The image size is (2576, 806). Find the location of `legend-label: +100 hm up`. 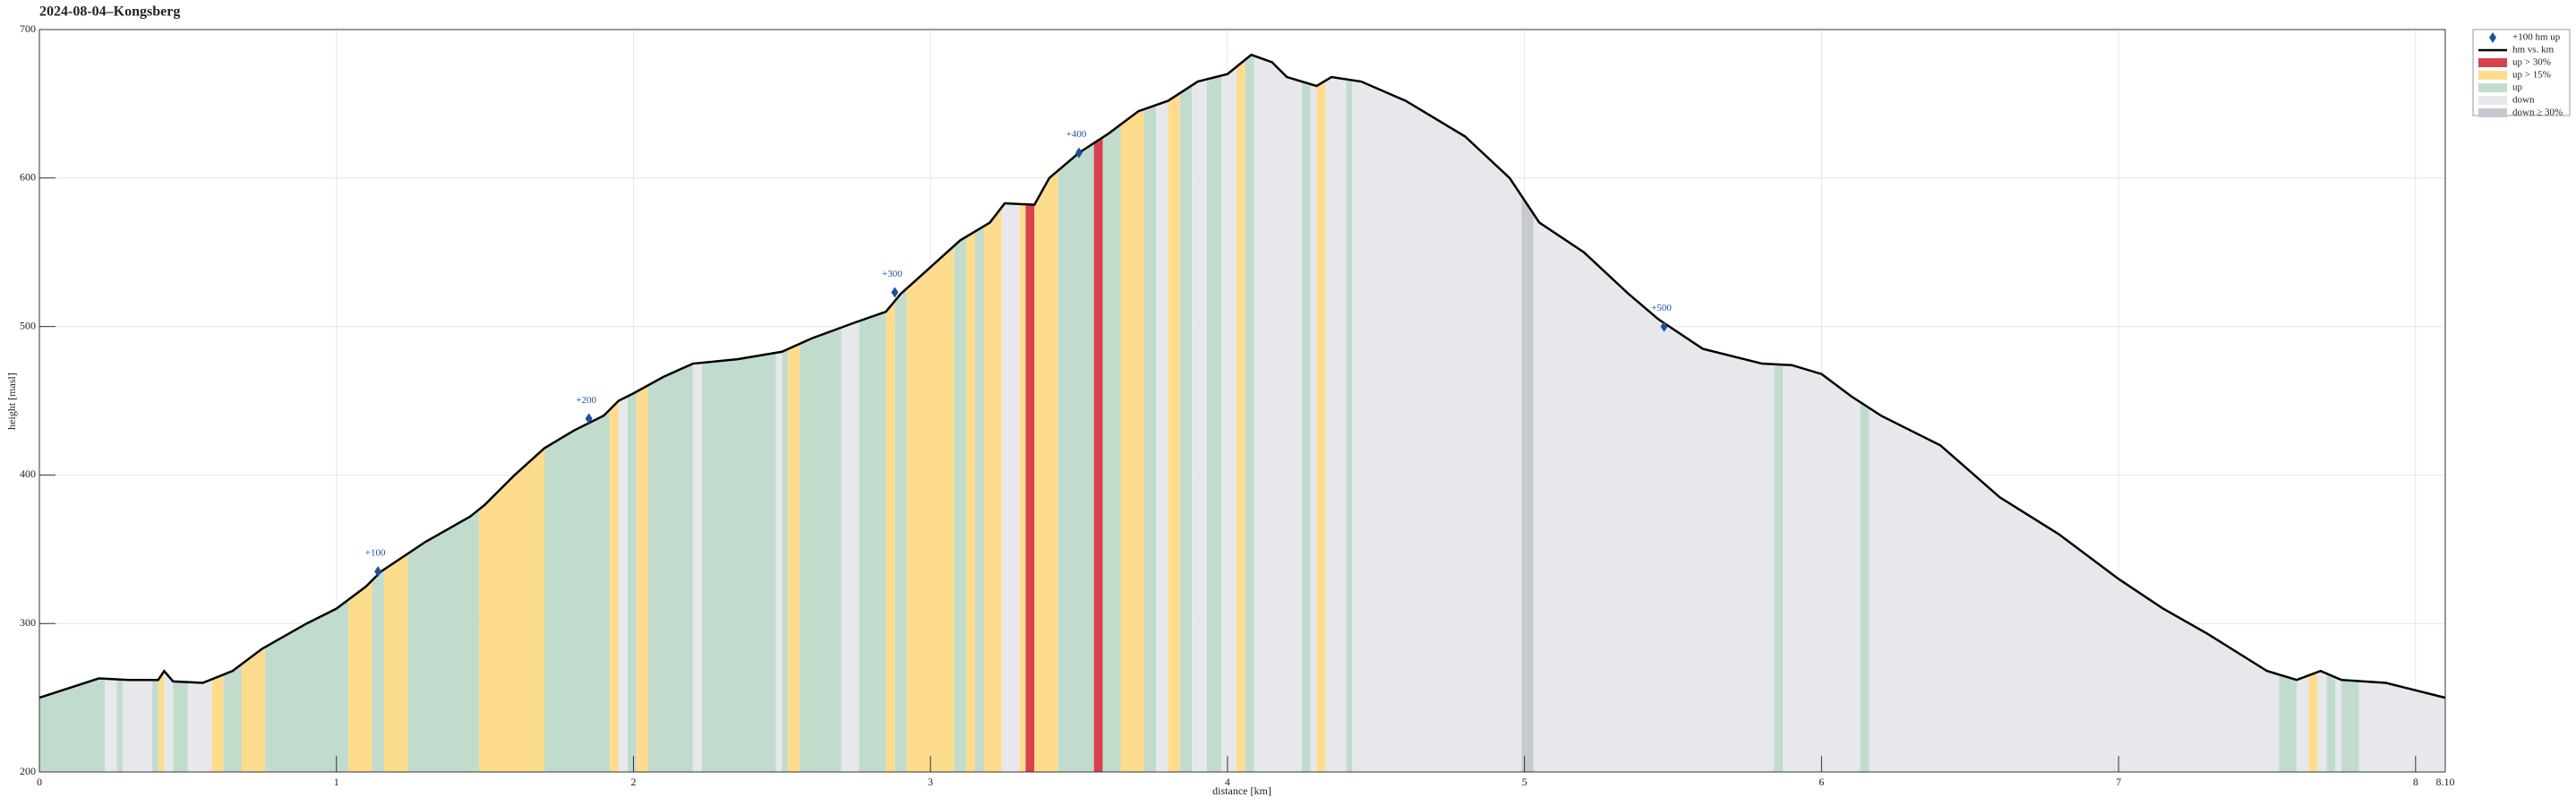

legend-label: +100 hm up is located at coordinates (2537, 38).